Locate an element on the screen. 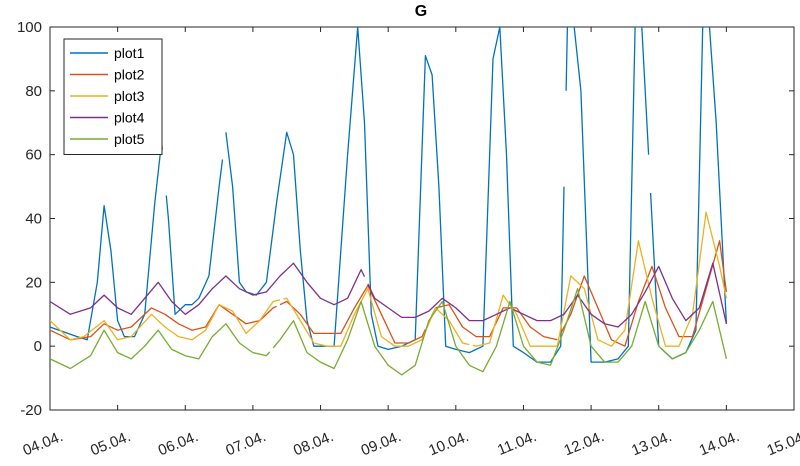 This screenshot has width=800, height=466. y-tick-label: 0 is located at coordinates (38, 346).